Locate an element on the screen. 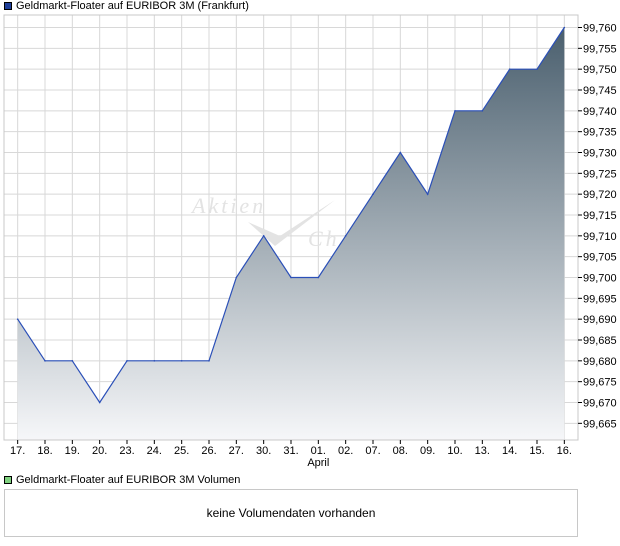 This screenshot has width=620, height=546. y-tick-label: 99,745 is located at coordinates (600, 91).